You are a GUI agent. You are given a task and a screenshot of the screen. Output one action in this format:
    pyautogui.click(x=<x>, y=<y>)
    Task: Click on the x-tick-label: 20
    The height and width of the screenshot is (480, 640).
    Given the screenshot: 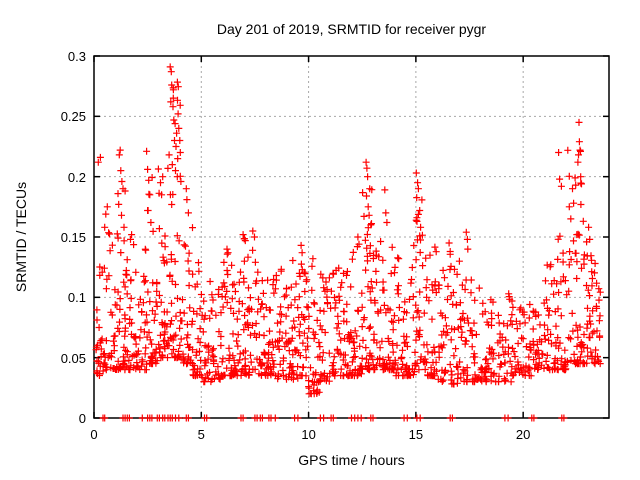 What is the action you would take?
    pyautogui.click(x=523, y=434)
    